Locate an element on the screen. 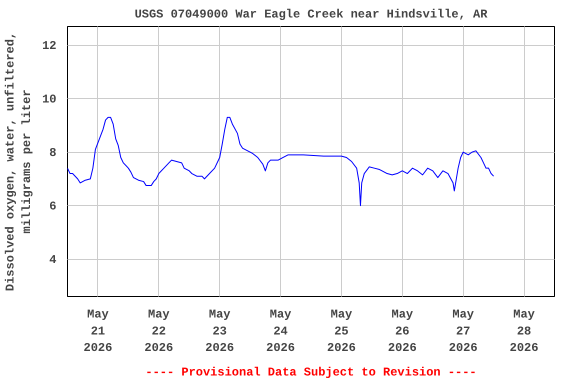 The width and height of the screenshot is (576, 384). x-tick-label: May 24 2026 is located at coordinates (280, 332).